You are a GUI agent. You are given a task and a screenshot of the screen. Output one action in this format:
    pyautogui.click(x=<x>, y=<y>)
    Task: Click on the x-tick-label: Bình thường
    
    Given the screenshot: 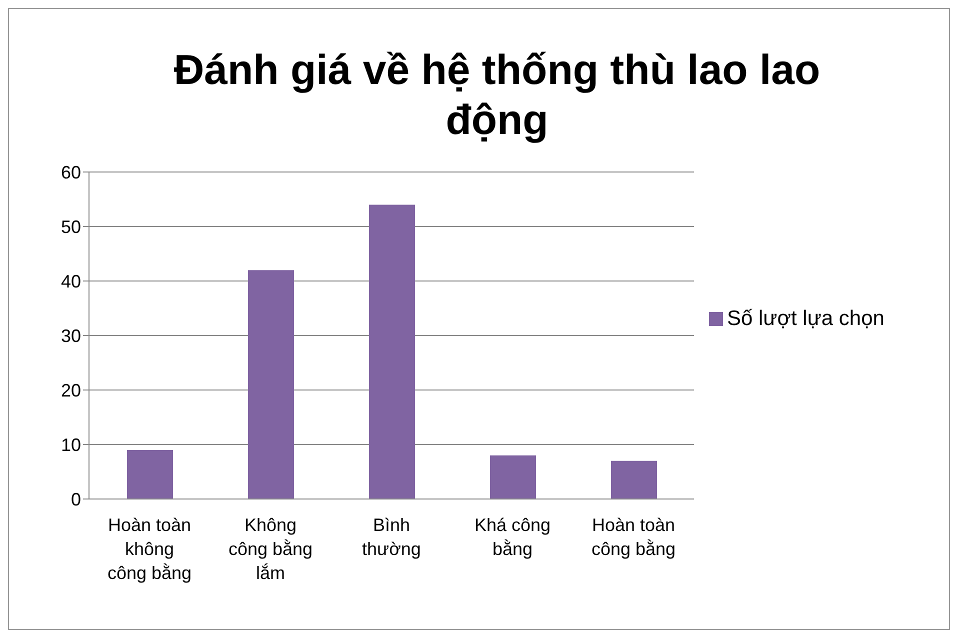 What is the action you would take?
    pyautogui.click(x=391, y=537)
    